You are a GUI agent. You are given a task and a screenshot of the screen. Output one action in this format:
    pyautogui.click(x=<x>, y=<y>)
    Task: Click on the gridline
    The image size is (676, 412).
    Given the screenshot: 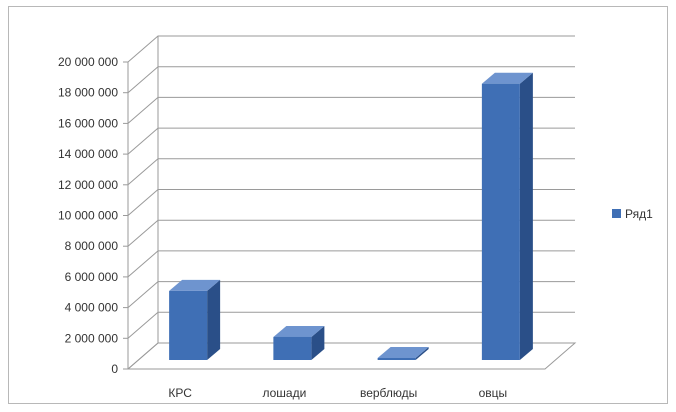 What is the action you would take?
    pyautogui.click(x=351, y=49)
    